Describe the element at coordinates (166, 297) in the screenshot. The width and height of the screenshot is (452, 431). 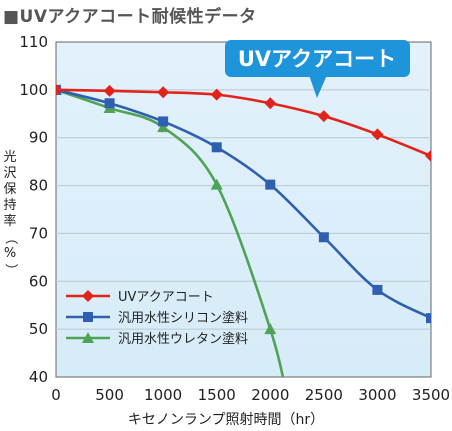
I see `legend-label: UVアクアコート` at that location.